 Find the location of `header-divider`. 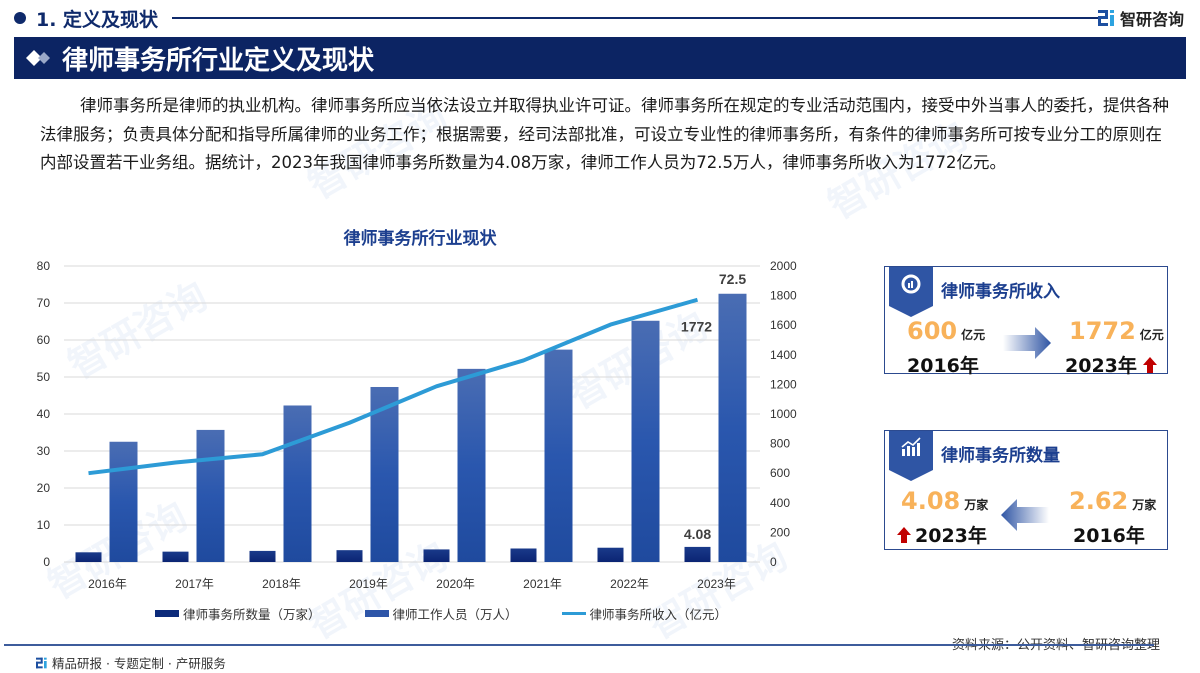

header-divider is located at coordinates (635, 18).